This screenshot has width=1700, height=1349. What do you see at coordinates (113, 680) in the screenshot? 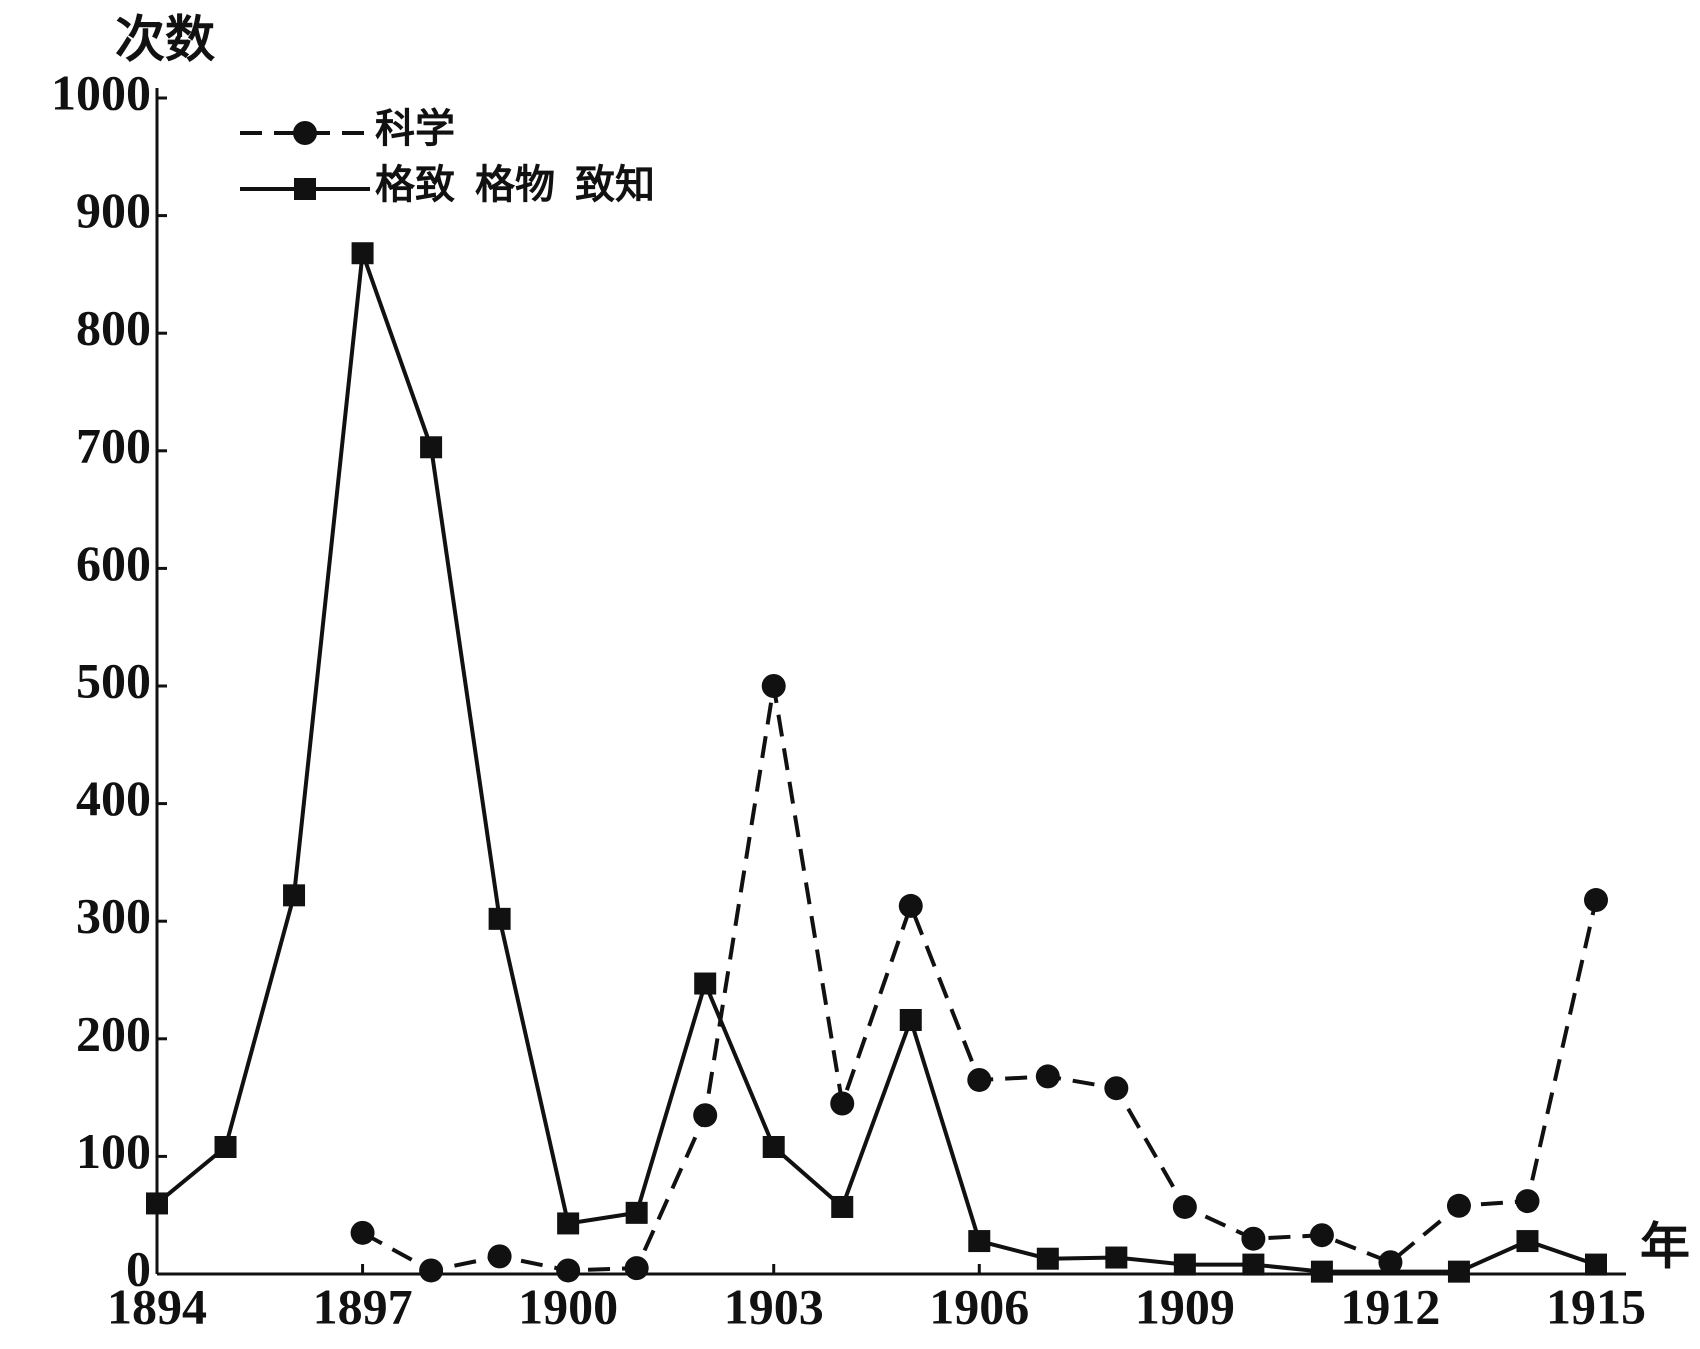
I see `y-tick-label: 500` at bounding box center [113, 680].